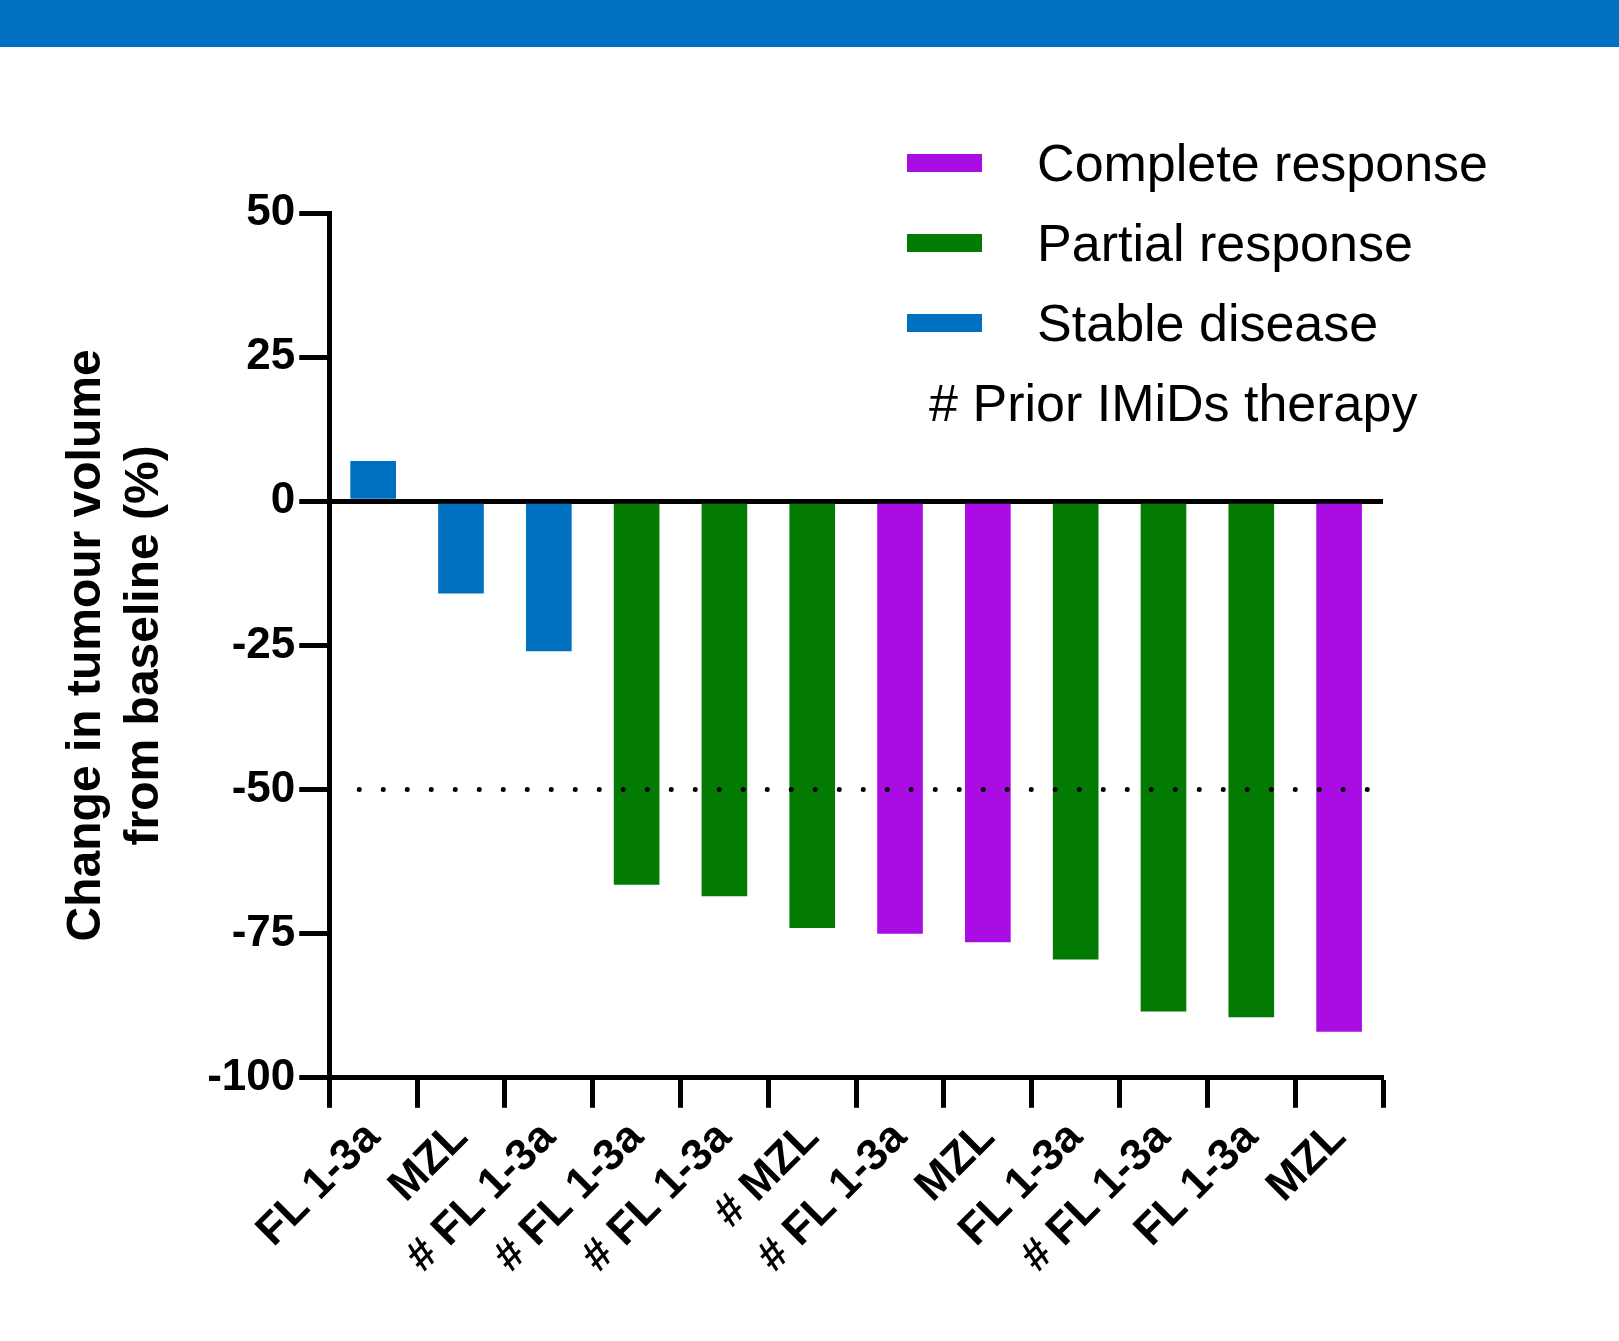 The width and height of the screenshot is (1619, 1341). Describe the element at coordinates (1208, 323) in the screenshot. I see `legend-label: Stable disease` at that location.